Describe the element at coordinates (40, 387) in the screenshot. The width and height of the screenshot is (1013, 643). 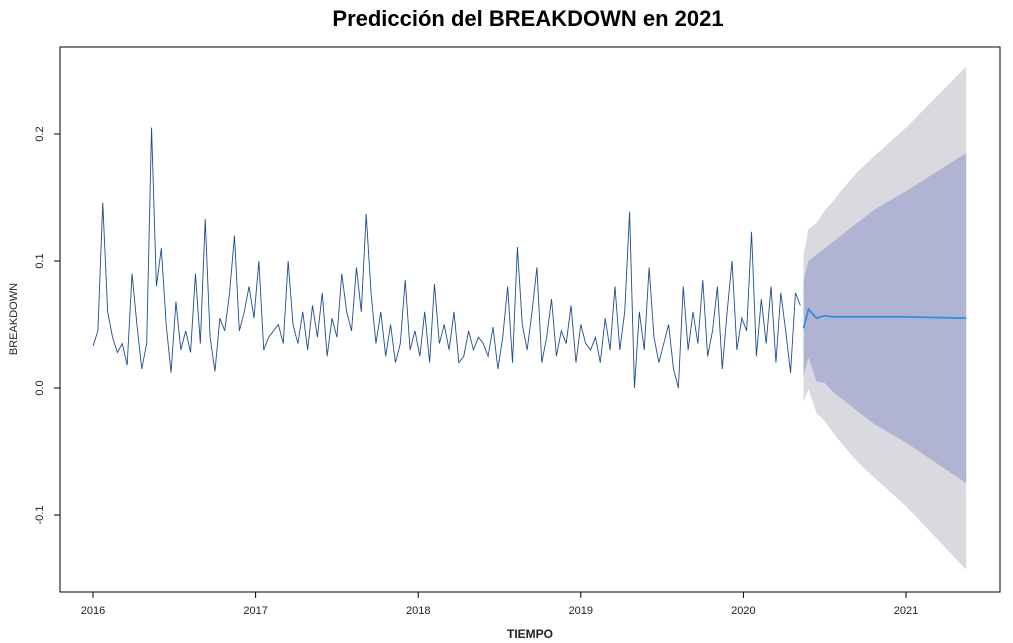
I see `y-tick-label: 0.0` at that location.